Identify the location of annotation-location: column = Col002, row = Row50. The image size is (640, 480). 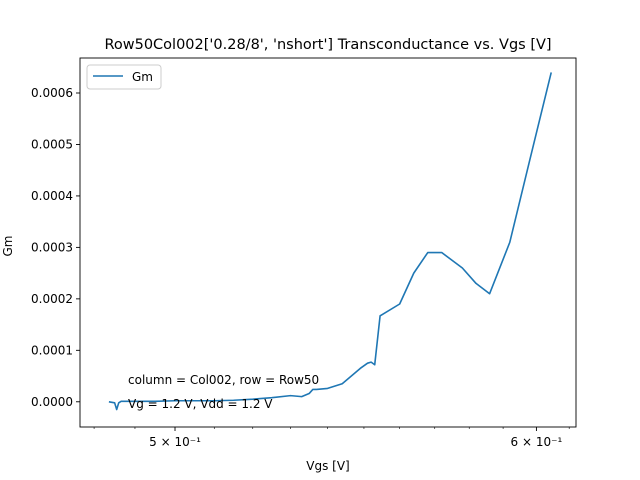
(223, 380).